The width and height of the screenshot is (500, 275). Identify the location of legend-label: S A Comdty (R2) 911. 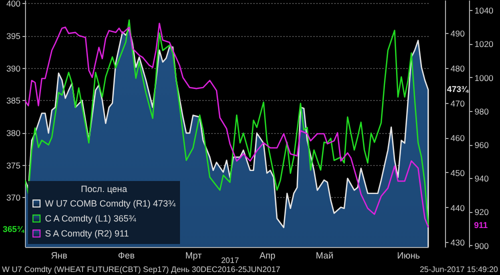
(87, 233).